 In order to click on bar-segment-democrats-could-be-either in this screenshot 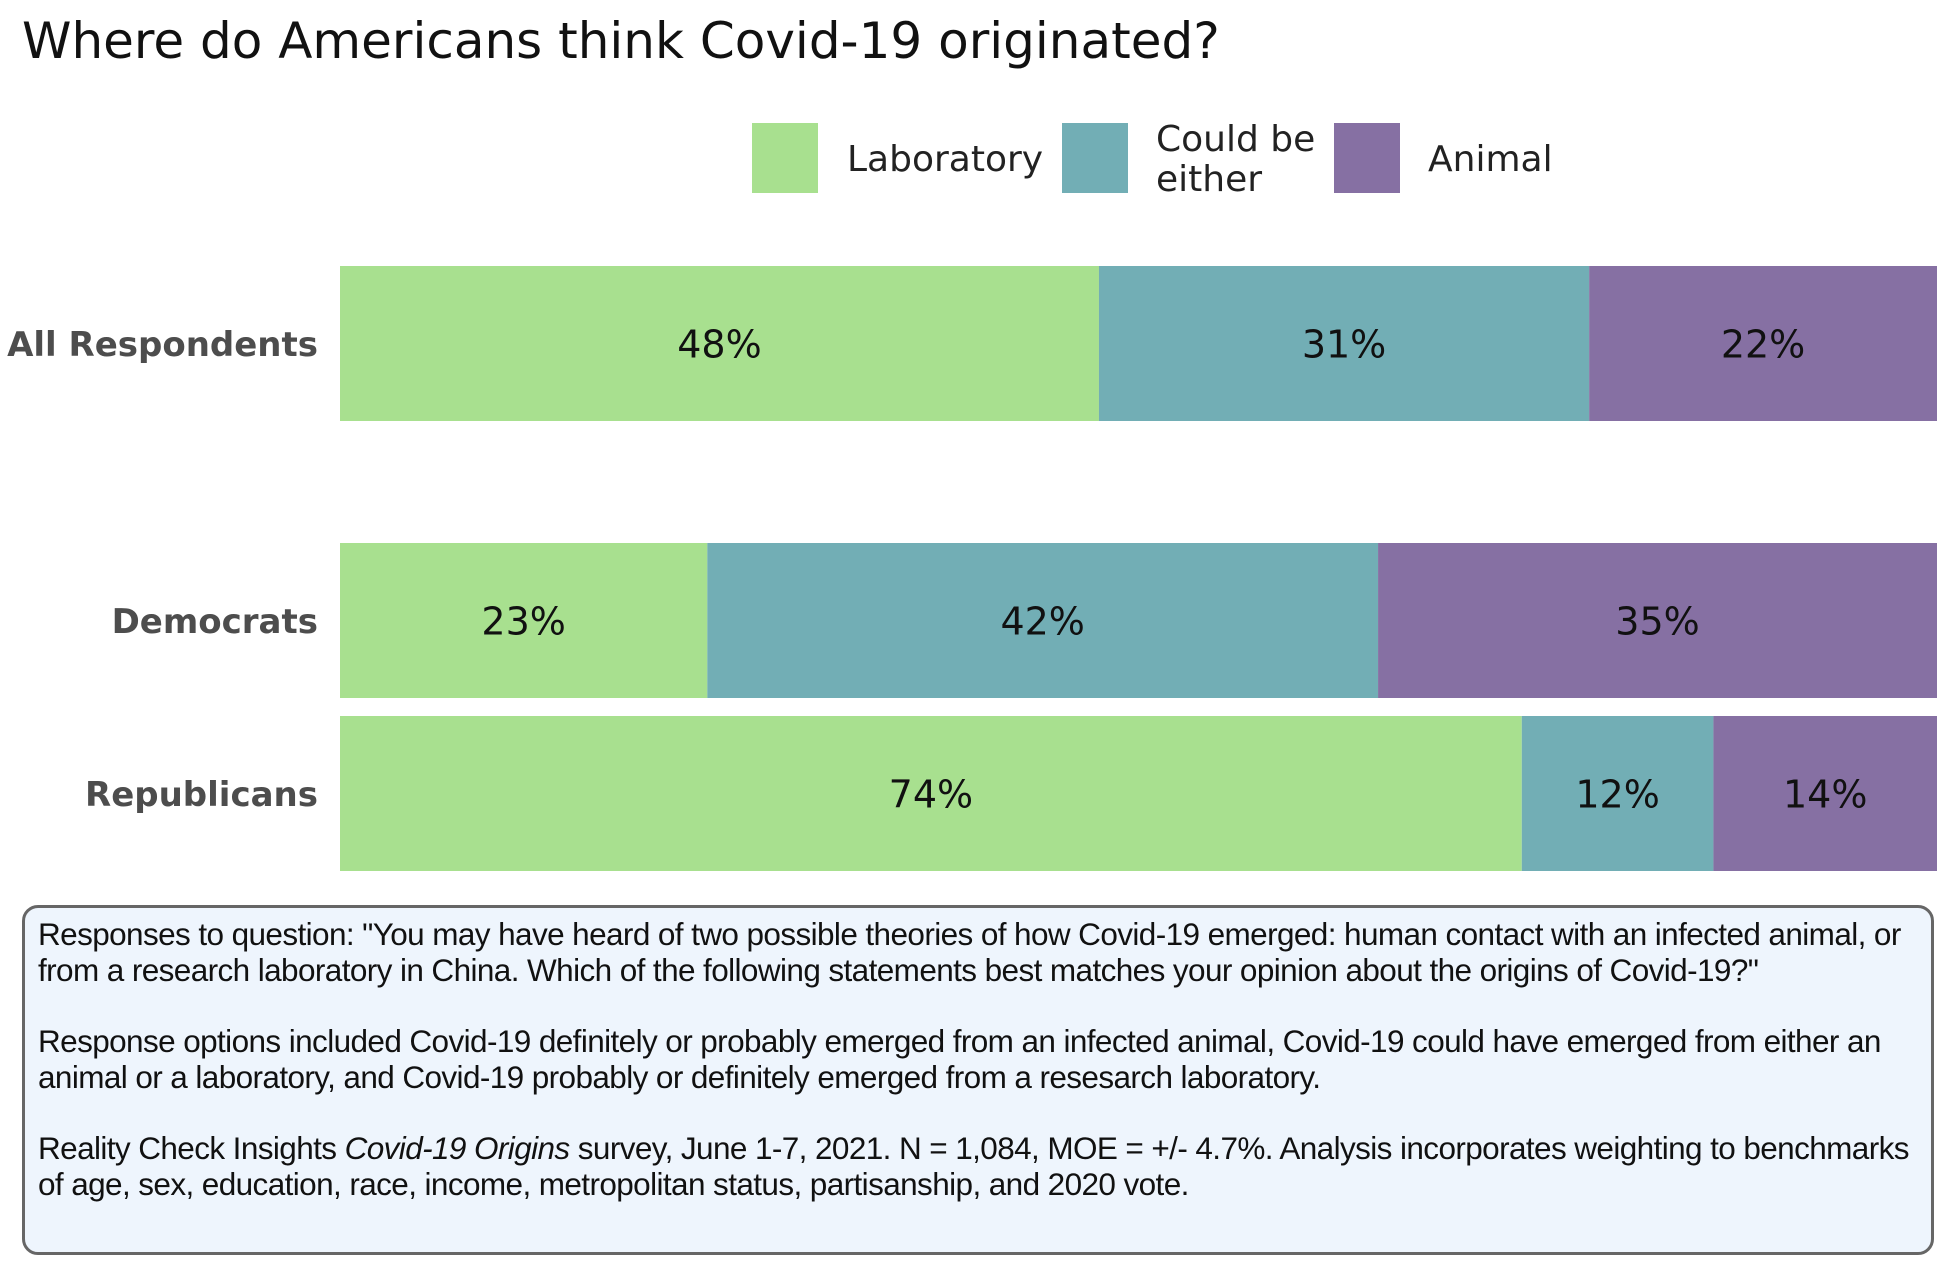, I will do `click(1043, 620)`.